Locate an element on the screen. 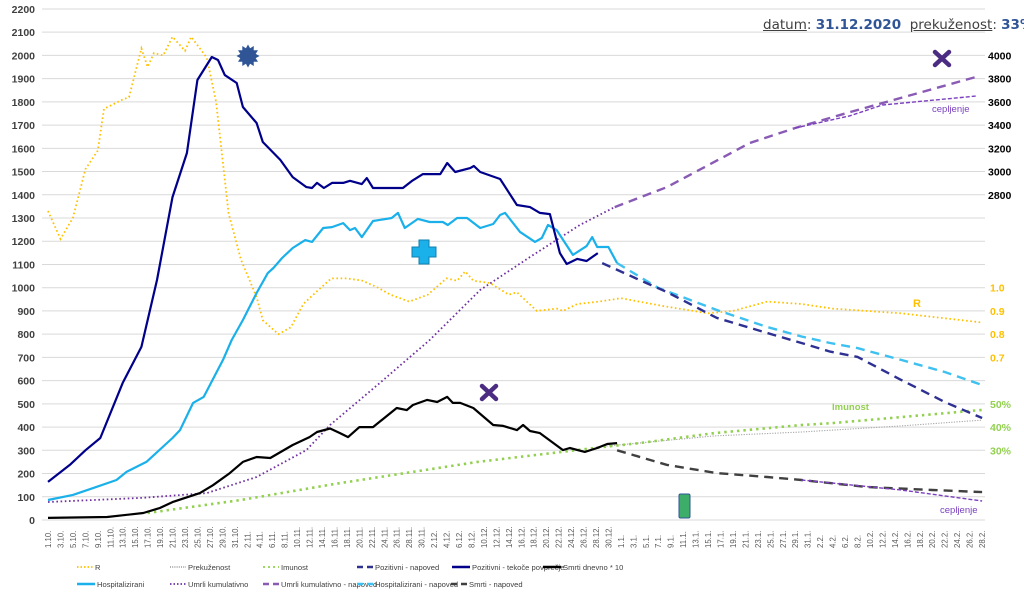  y-tick-label: 1900 is located at coordinates (24, 80).